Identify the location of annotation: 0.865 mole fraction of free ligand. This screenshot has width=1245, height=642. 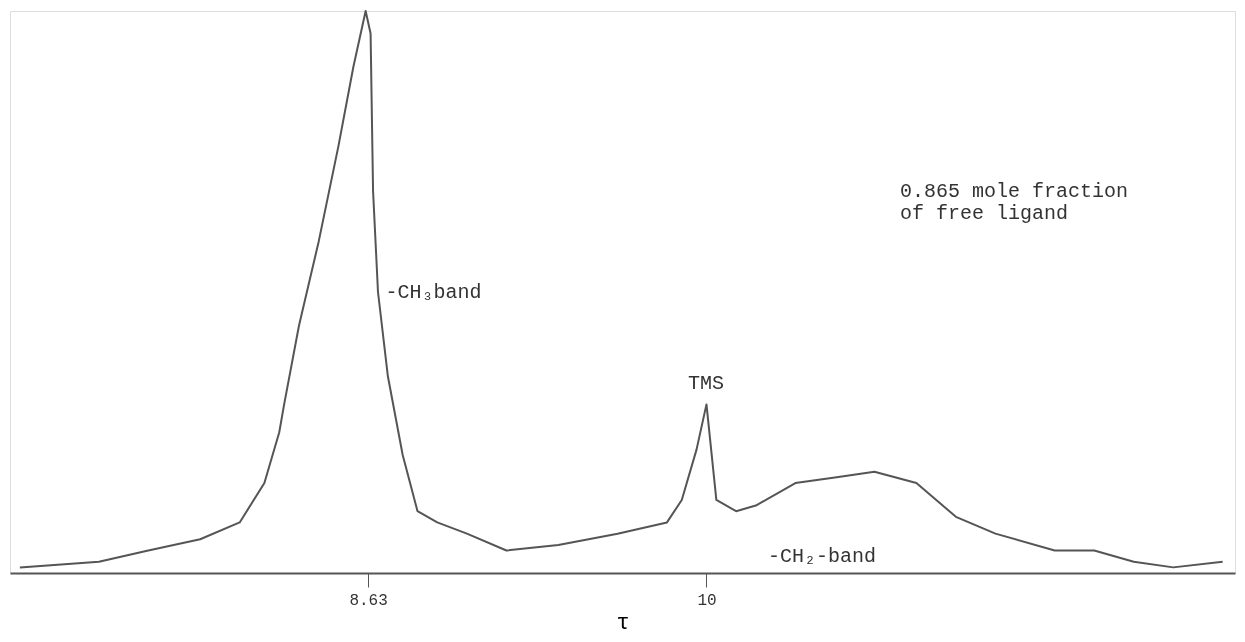
(1014, 202).